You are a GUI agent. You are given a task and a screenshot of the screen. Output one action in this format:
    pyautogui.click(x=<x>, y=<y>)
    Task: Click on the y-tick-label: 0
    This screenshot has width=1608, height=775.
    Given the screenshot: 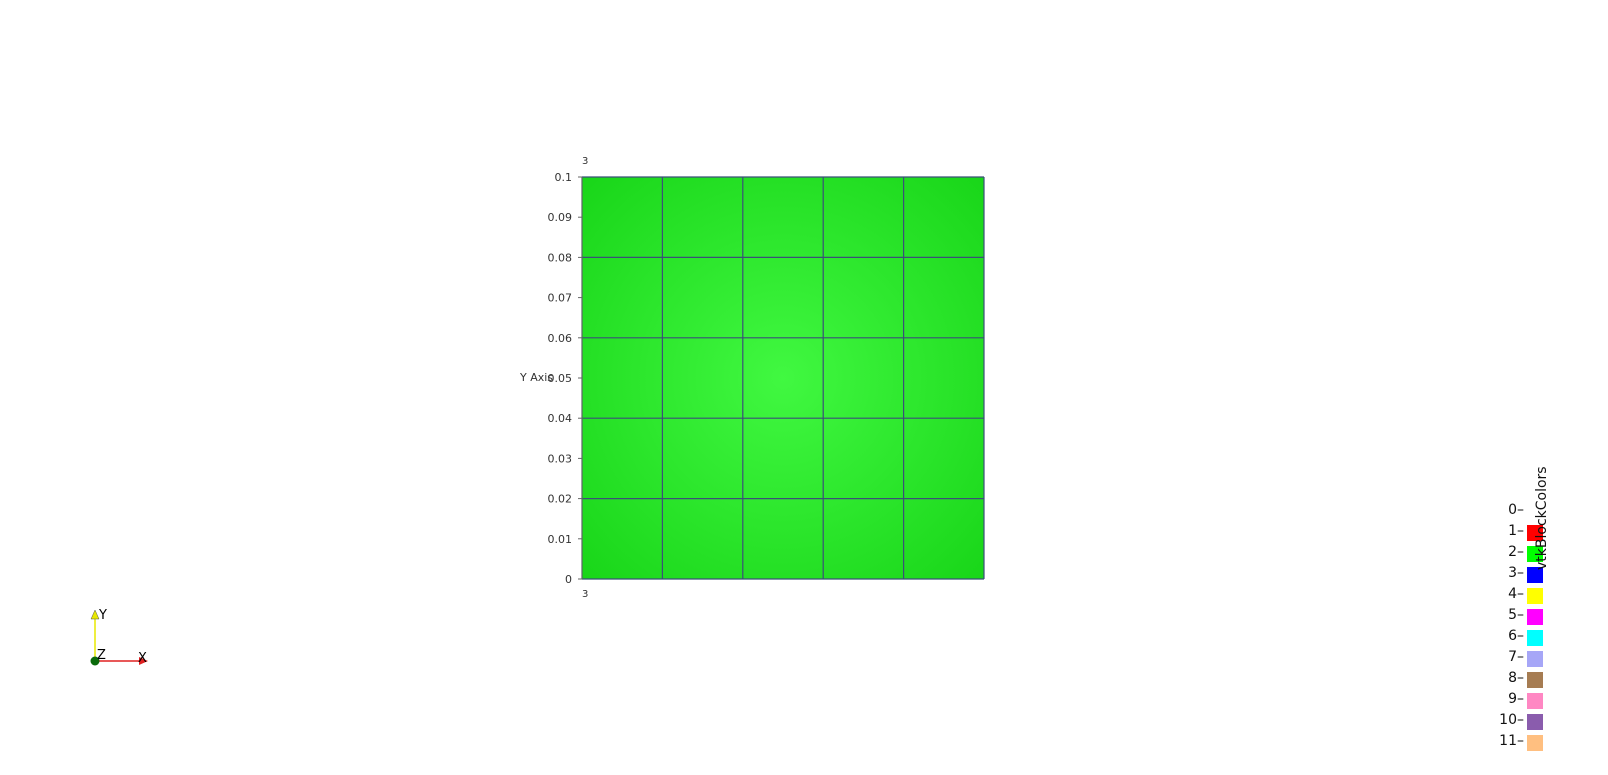 What is the action you would take?
    pyautogui.click(x=568, y=579)
    